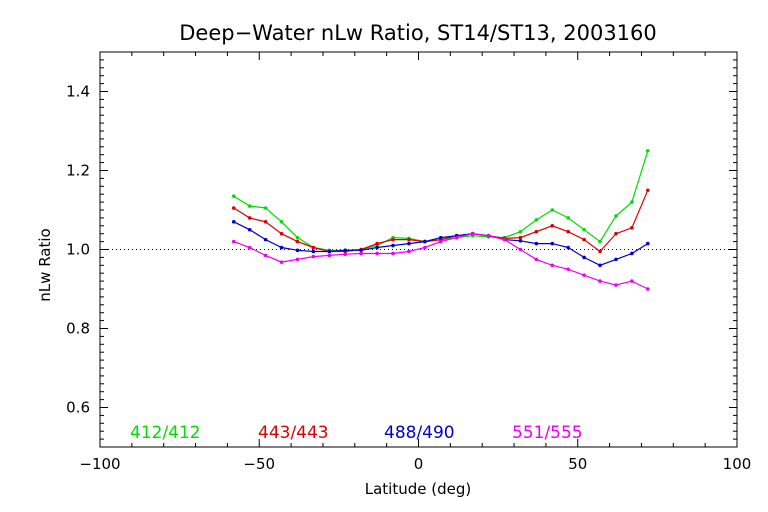  I want to click on legend: 412/412 443/443 488/490 551/555, so click(356, 433).